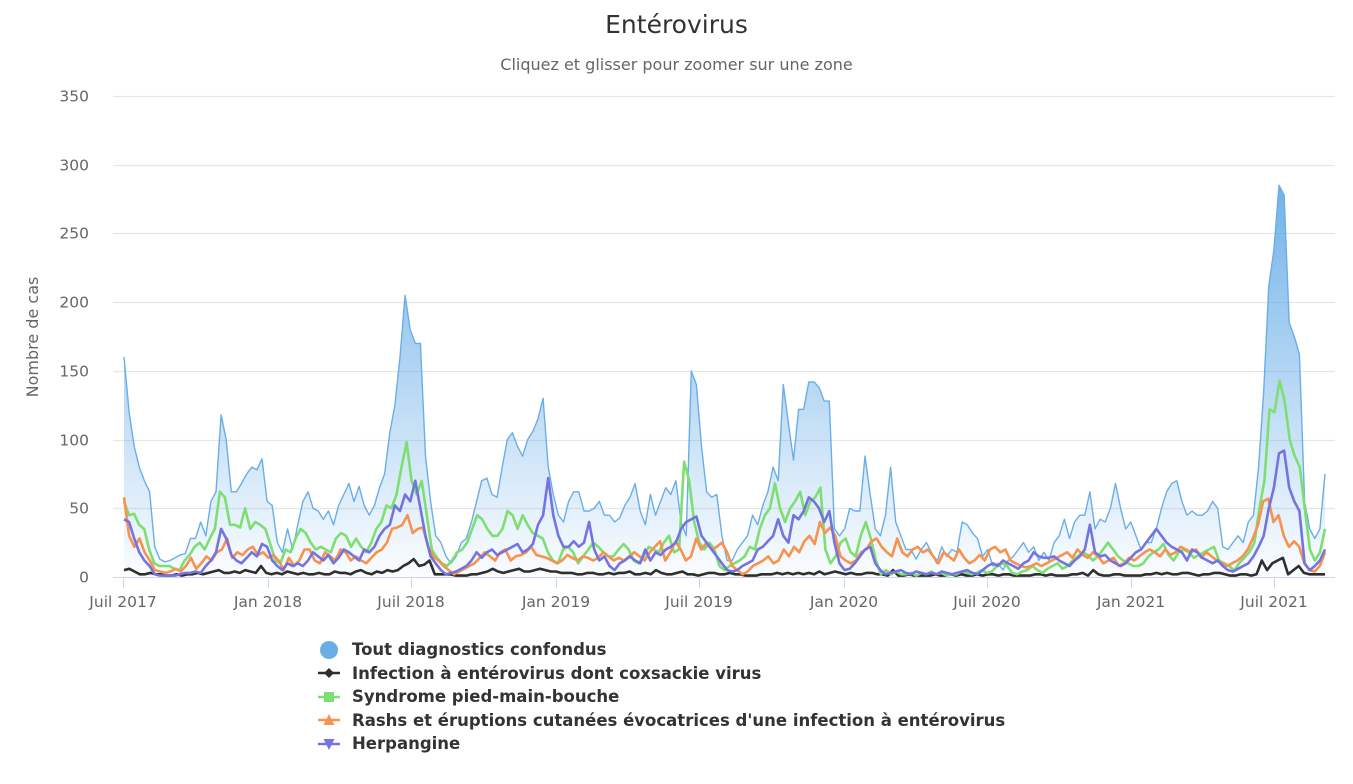  I want to click on x-tick-label: Jan 2020, so click(843, 602).